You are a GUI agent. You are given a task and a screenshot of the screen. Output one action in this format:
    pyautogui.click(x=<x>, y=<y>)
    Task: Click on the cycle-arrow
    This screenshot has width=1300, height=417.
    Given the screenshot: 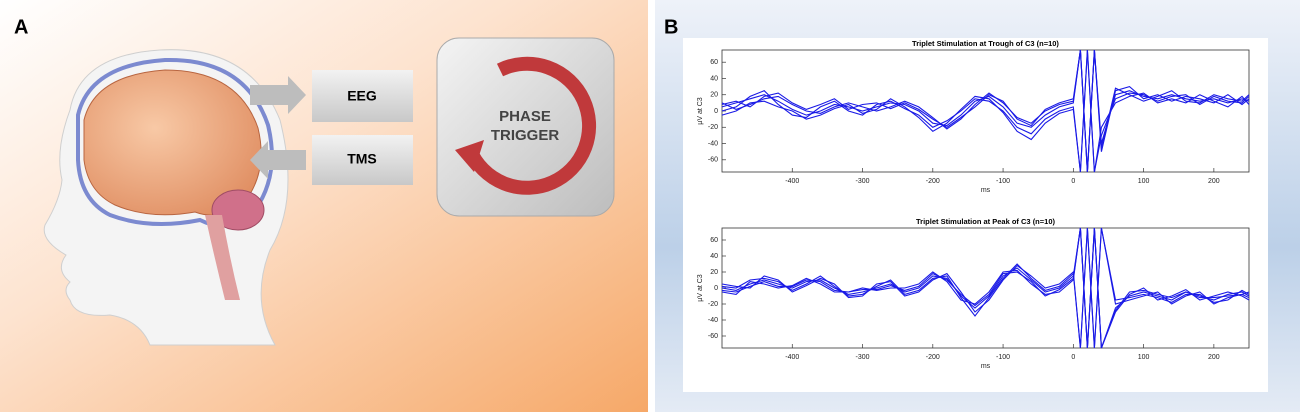 What is the action you would take?
    pyautogui.click(x=530, y=125)
    